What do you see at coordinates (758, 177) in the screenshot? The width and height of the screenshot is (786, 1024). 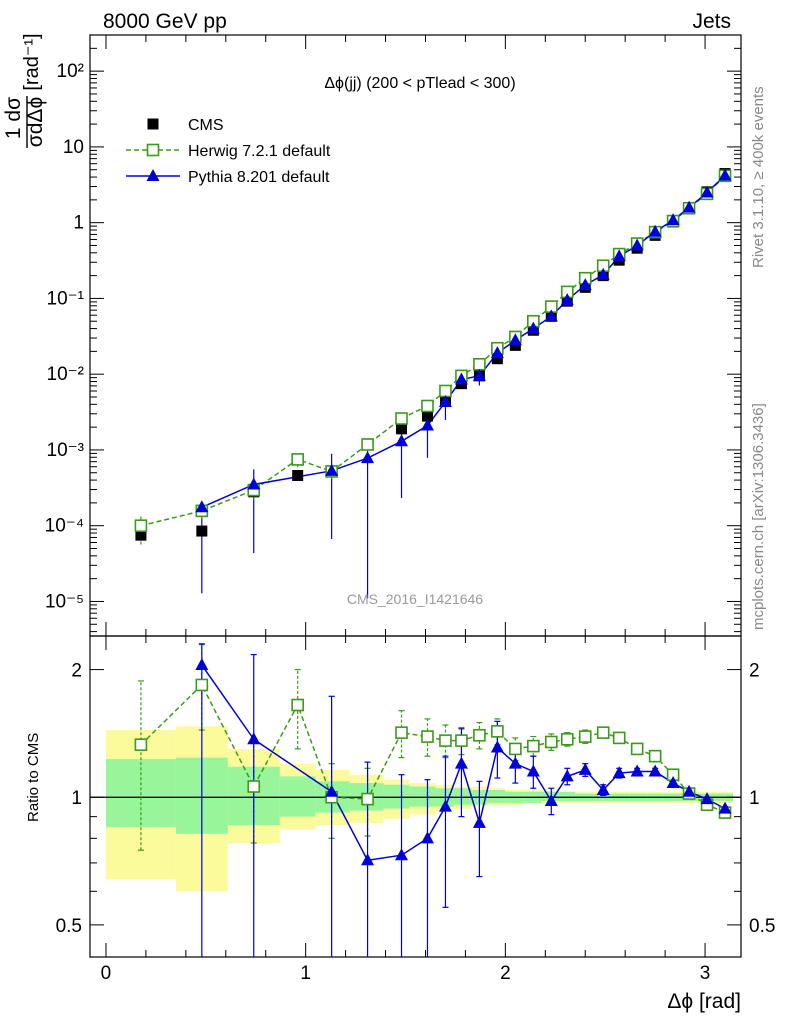 I see `rivet-side-label: Rivet 3.1.10, ≥ 400k events` at bounding box center [758, 177].